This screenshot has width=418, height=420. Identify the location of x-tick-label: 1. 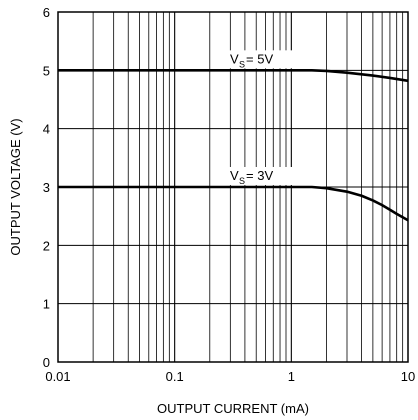
(291, 376).